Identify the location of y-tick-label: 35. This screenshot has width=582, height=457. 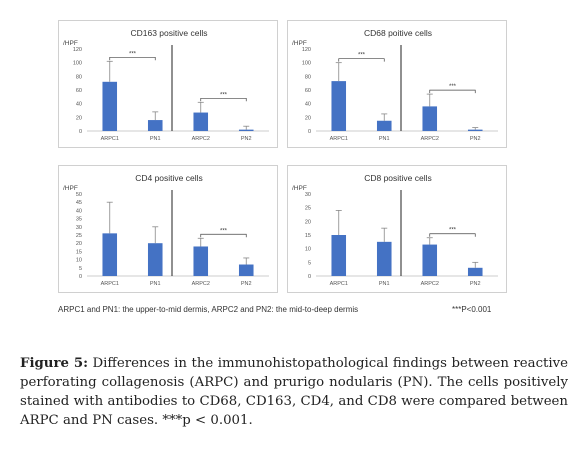
(79, 220).